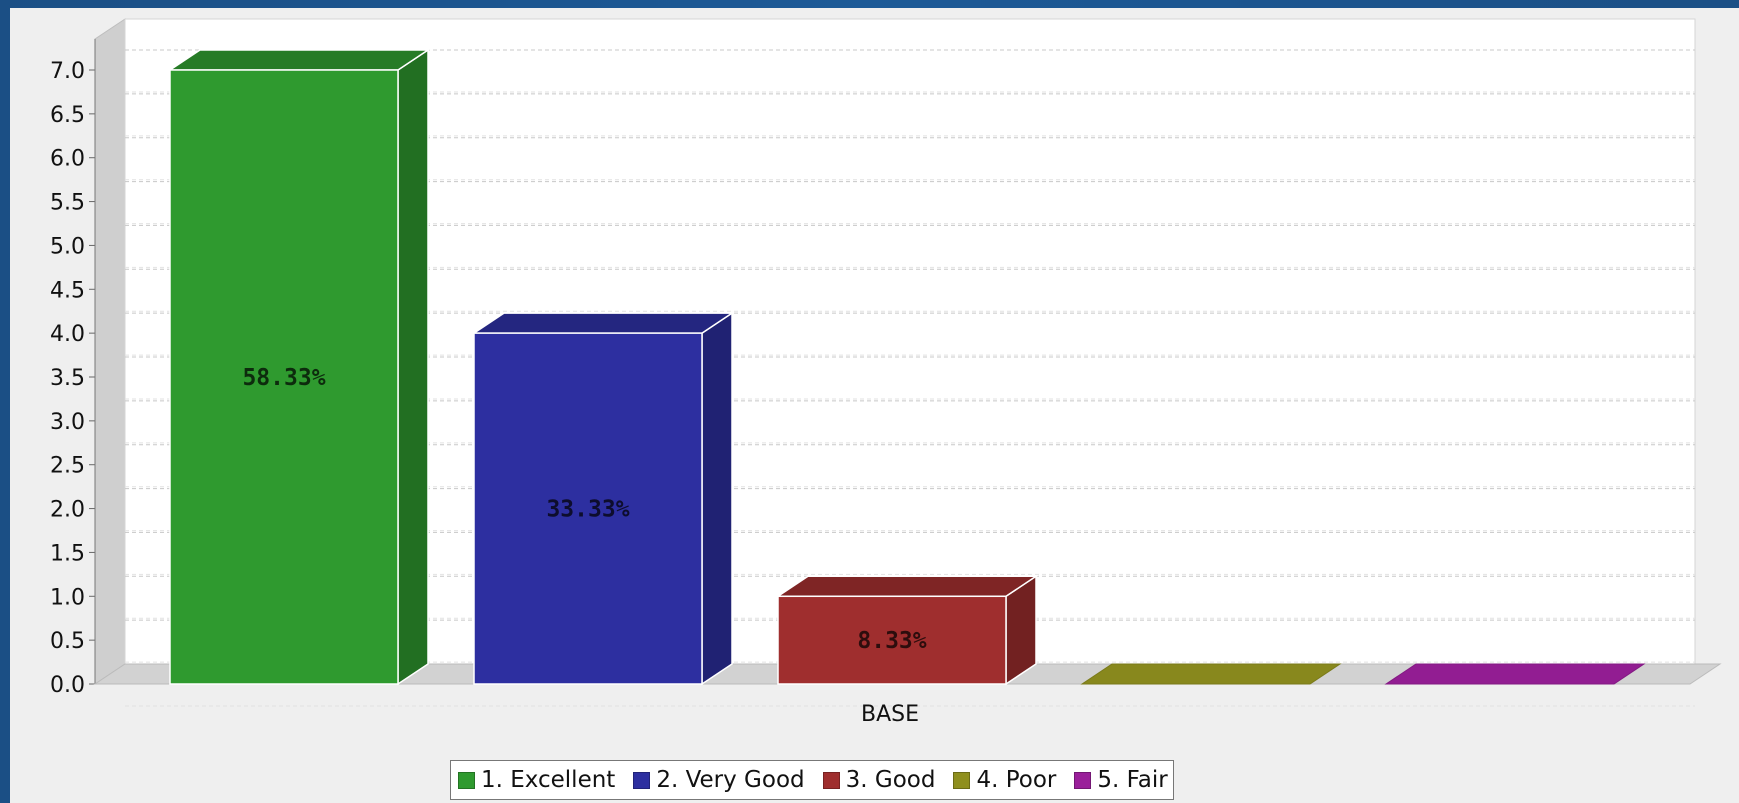 Image resolution: width=1739 pixels, height=803 pixels. I want to click on legend-item-excellent: 1. Excellent, so click(536, 780).